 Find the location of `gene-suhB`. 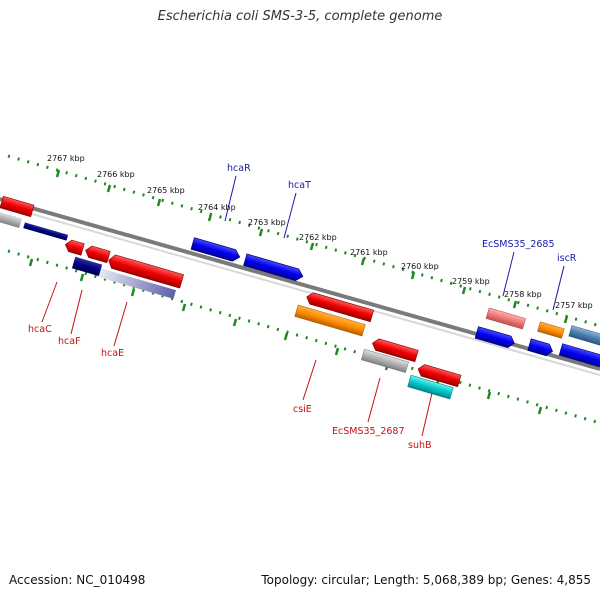

gene-suhB is located at coordinates (439, 375).